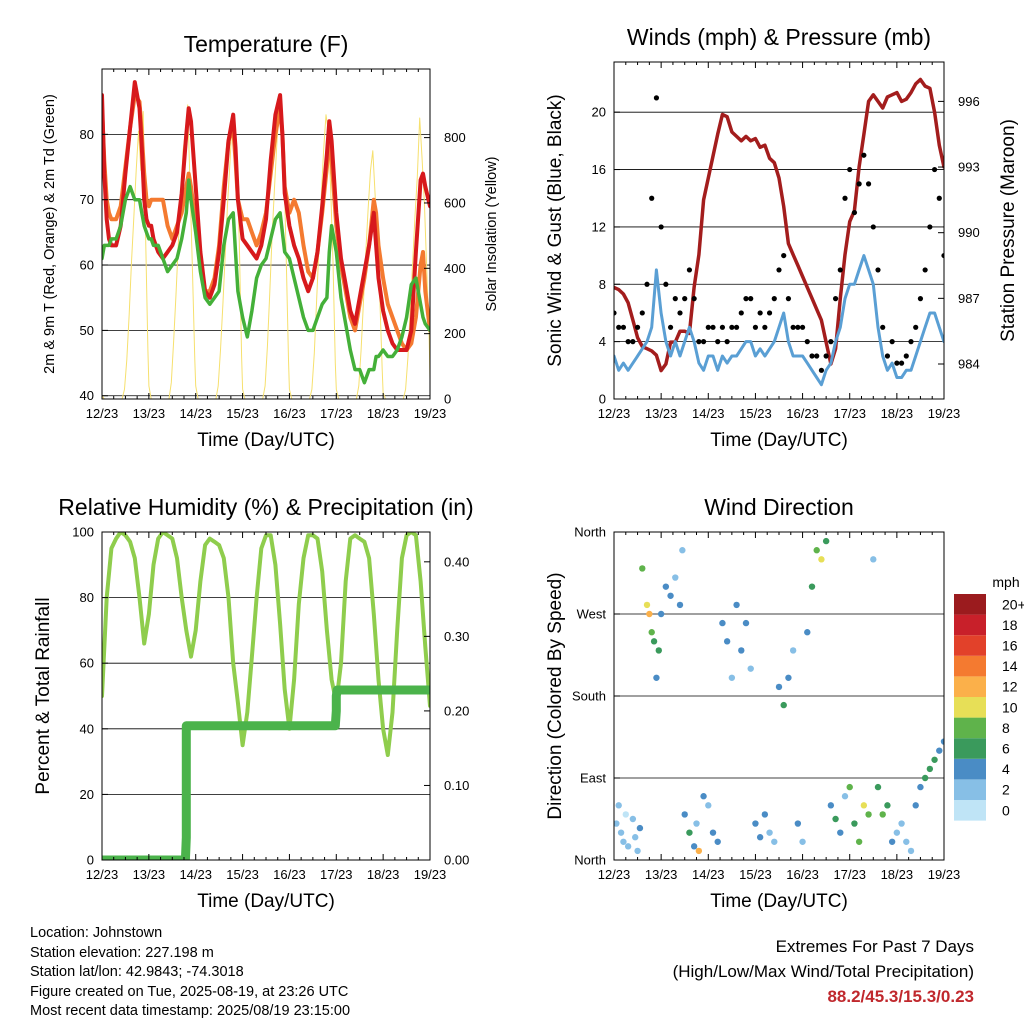 This screenshot has width=1024, height=1024. What do you see at coordinates (195, 874) in the screenshot?
I see `x-tick-label: 14/23` at bounding box center [195, 874].